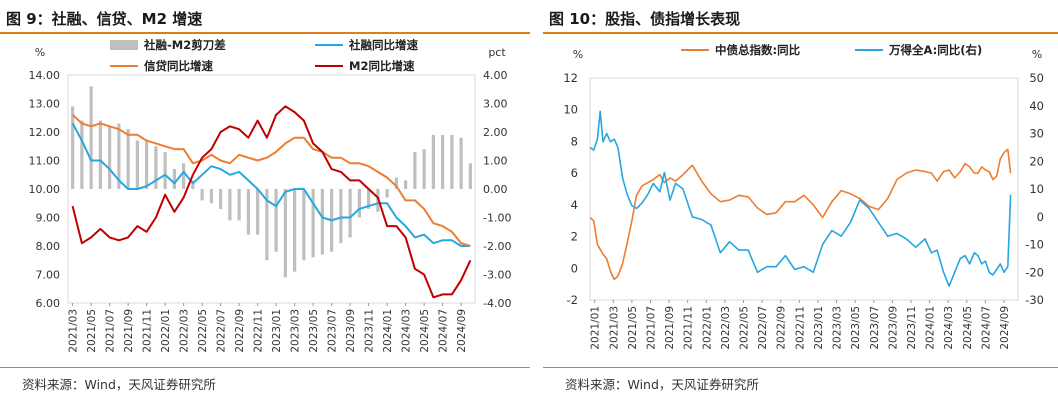 The height and width of the screenshot is (409, 1058). What do you see at coordinates (574, 173) in the screenshot?
I see `y-left-tick-label: 6` at bounding box center [574, 173].